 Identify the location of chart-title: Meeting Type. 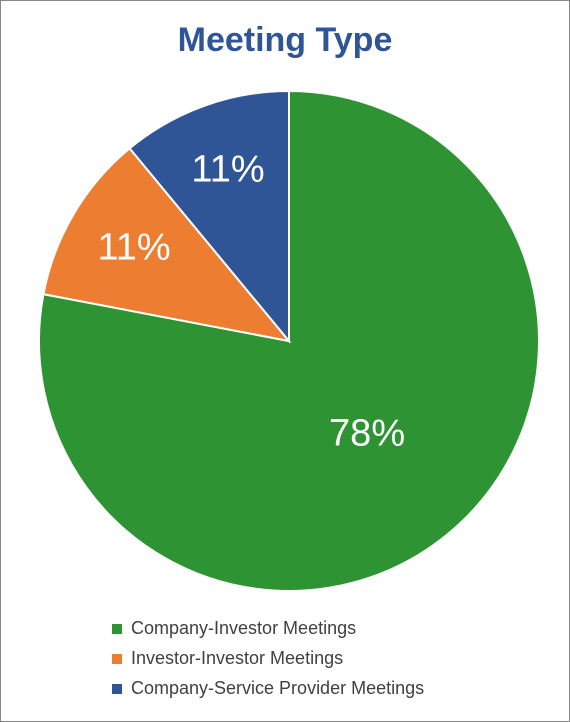
(285, 40).